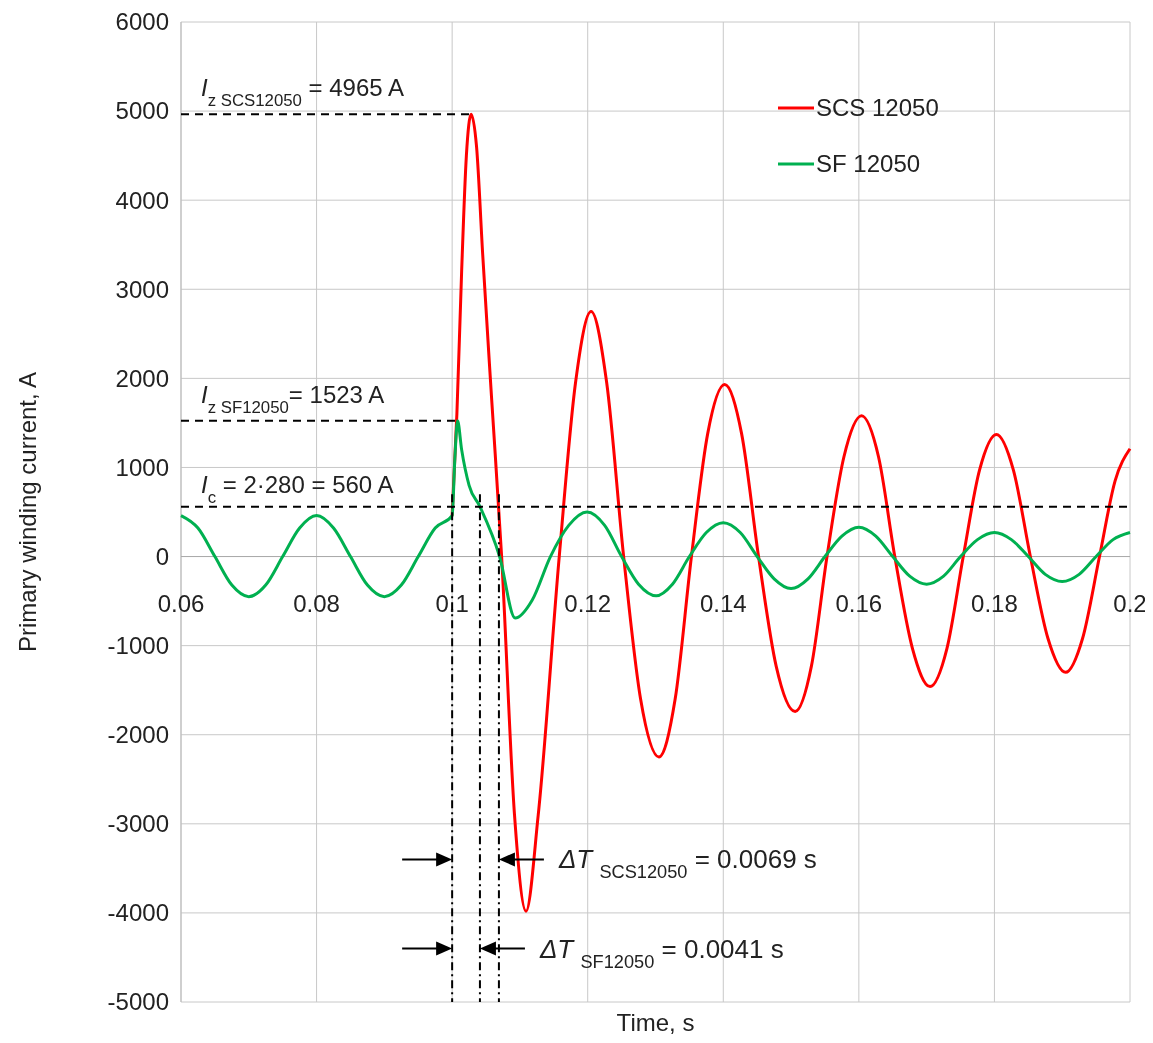 The width and height of the screenshot is (1153, 1043). What do you see at coordinates (162, 556) in the screenshot?
I see `y-tick-label: 0` at bounding box center [162, 556].